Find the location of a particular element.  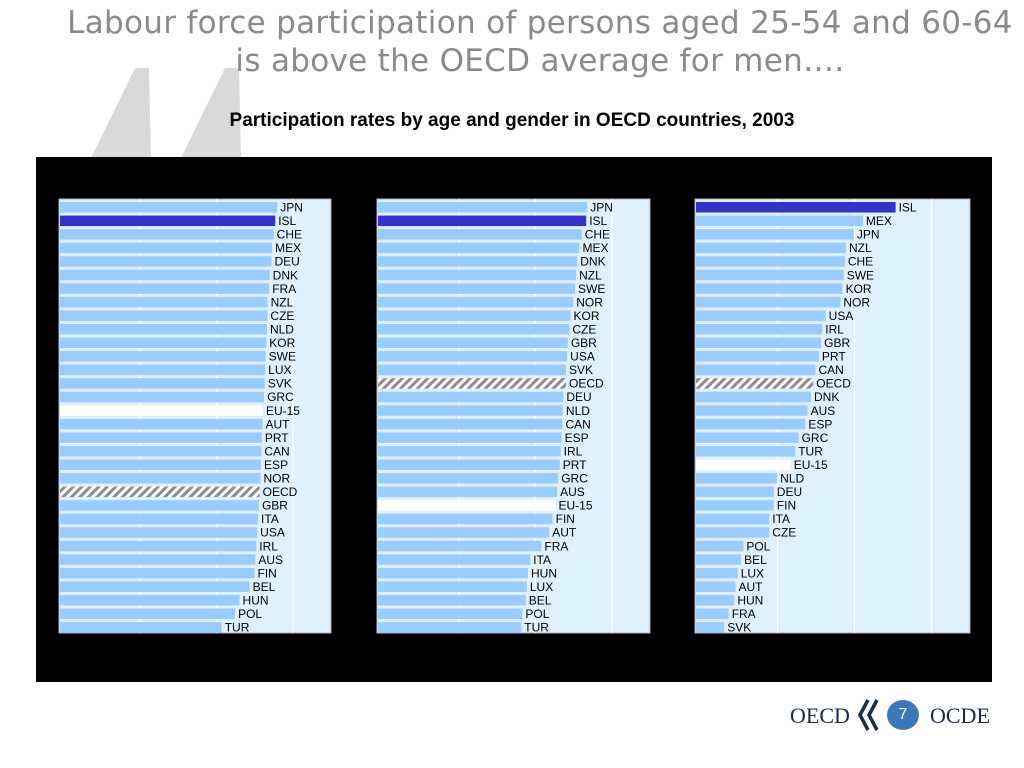

bar-label-oecd: OECD is located at coordinates (280, 492).